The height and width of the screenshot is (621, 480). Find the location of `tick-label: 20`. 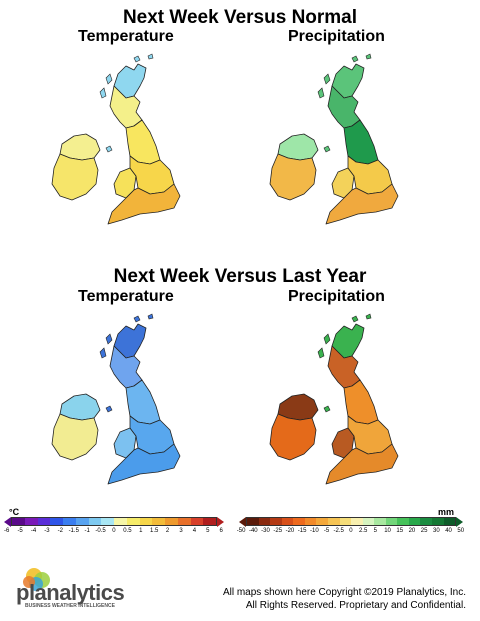

tick-label: 20 is located at coordinates (412, 531).